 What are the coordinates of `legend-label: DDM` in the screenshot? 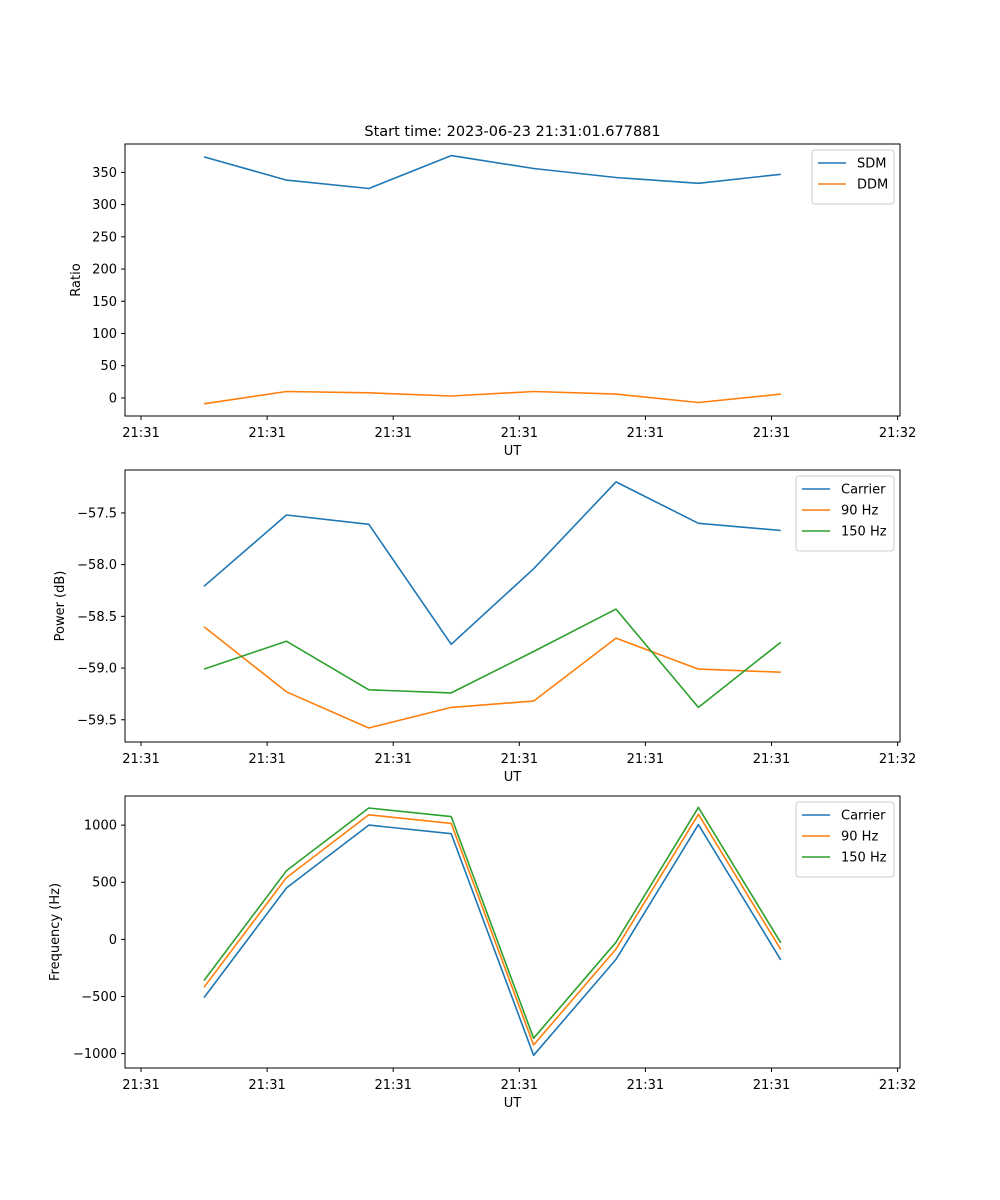 It's located at (872, 185).